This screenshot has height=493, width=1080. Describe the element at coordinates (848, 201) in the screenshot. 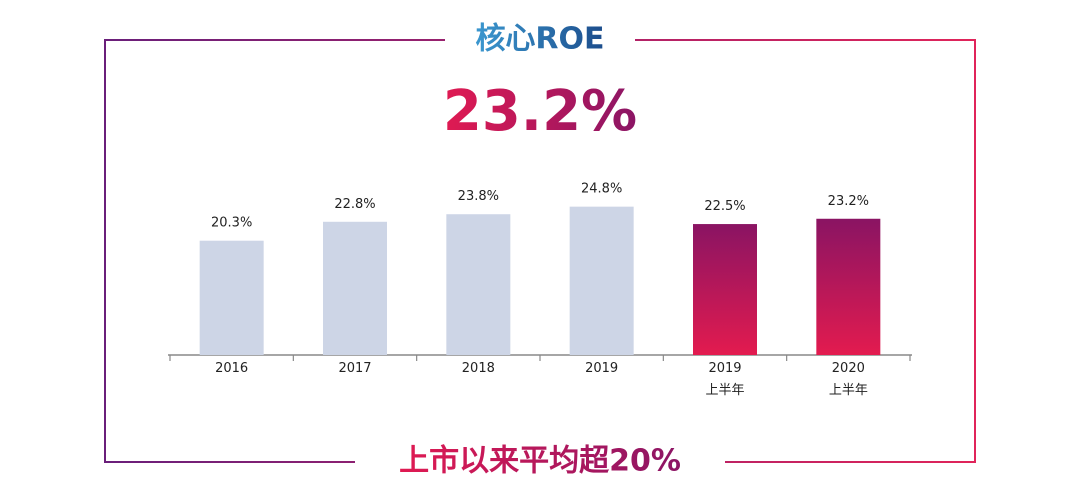

I see `value-label: 23.2%` at that location.